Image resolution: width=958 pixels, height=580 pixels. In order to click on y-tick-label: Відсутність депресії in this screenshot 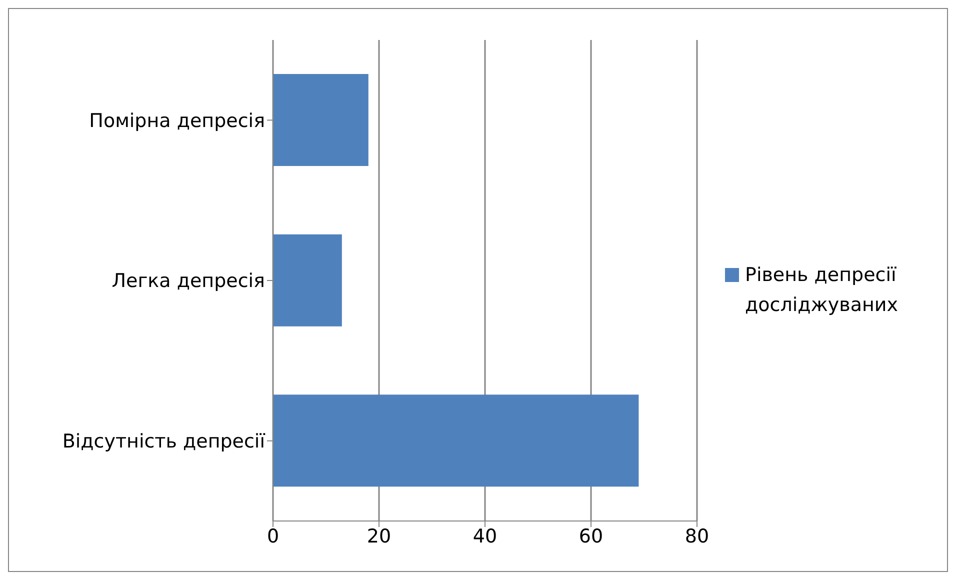, I will do `click(164, 441)`.